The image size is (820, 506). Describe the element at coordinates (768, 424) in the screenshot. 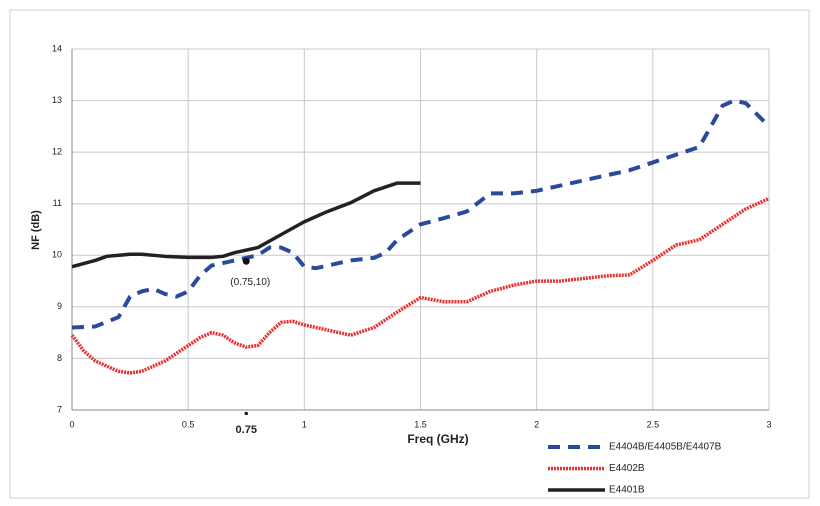

I see `x-tick-label: 3` at that location.